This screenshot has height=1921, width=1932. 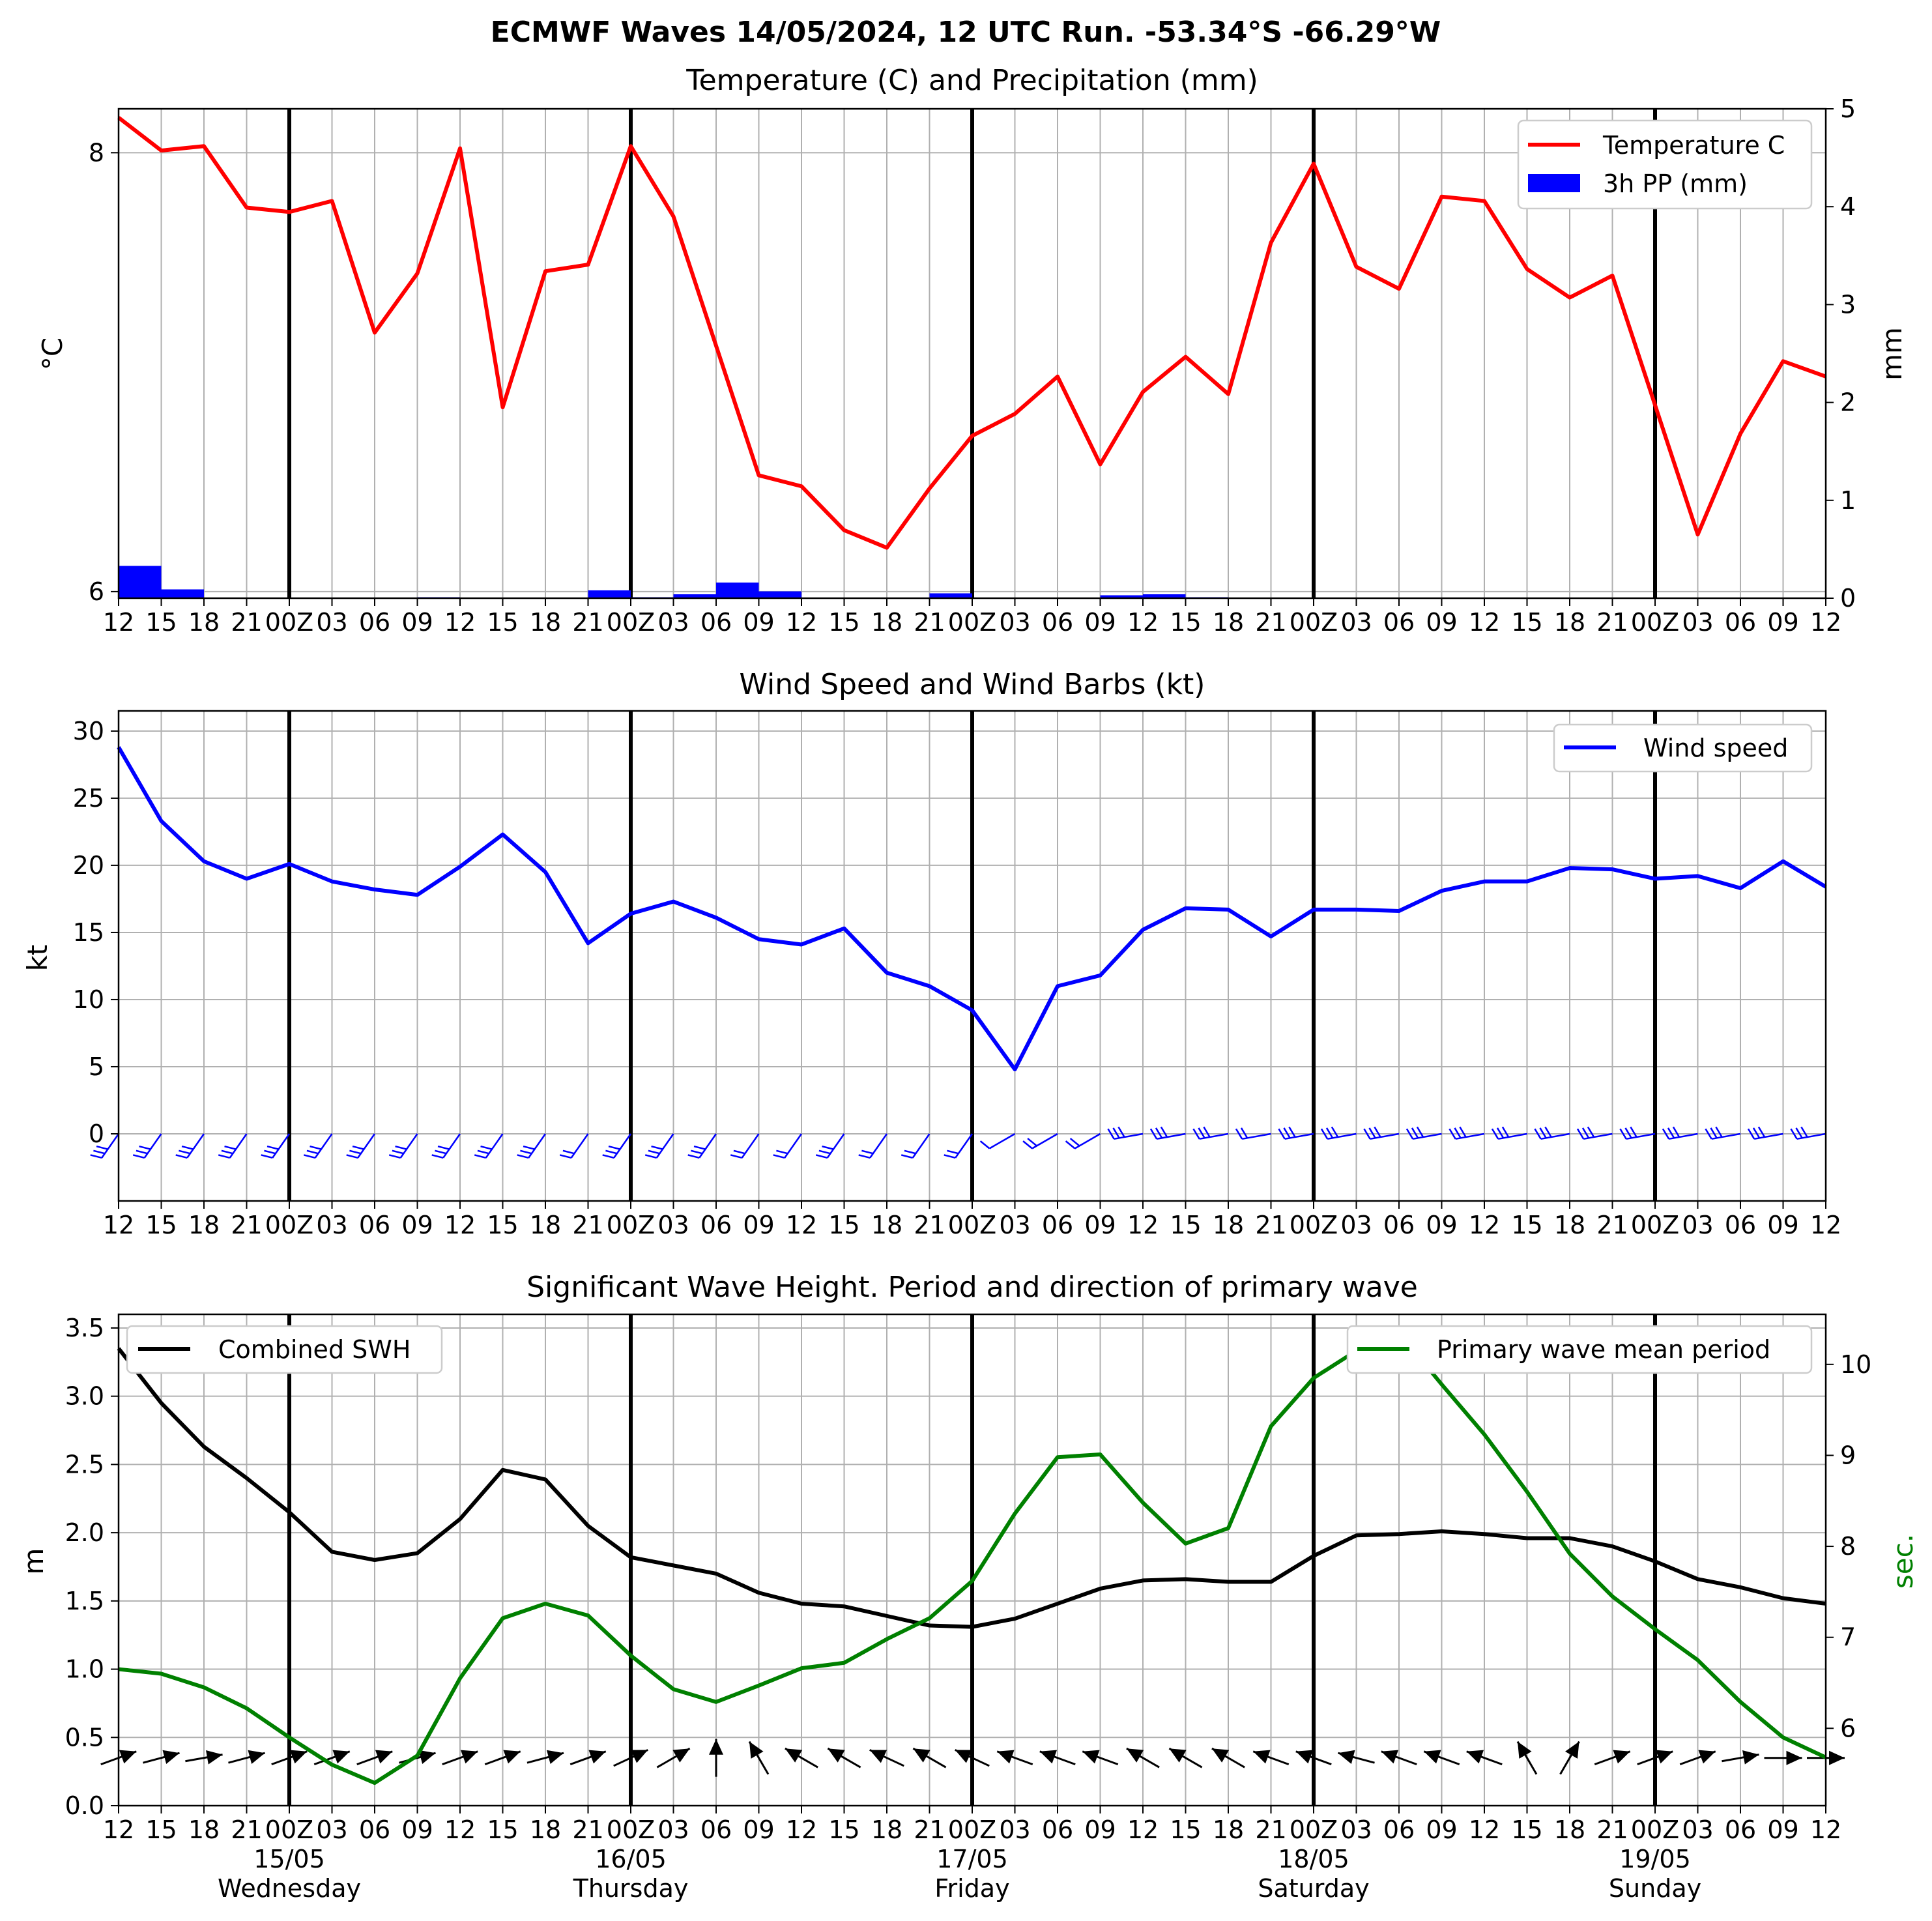 I want to click on panel-title-temperature: Temperature (C) and Precipitation (mm), so click(x=971, y=80).